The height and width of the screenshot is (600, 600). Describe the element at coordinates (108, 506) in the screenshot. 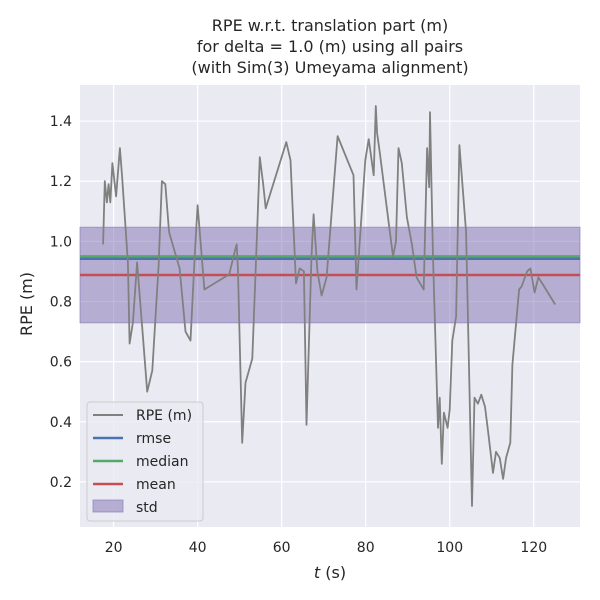

I see `legend-swatch-std` at that location.